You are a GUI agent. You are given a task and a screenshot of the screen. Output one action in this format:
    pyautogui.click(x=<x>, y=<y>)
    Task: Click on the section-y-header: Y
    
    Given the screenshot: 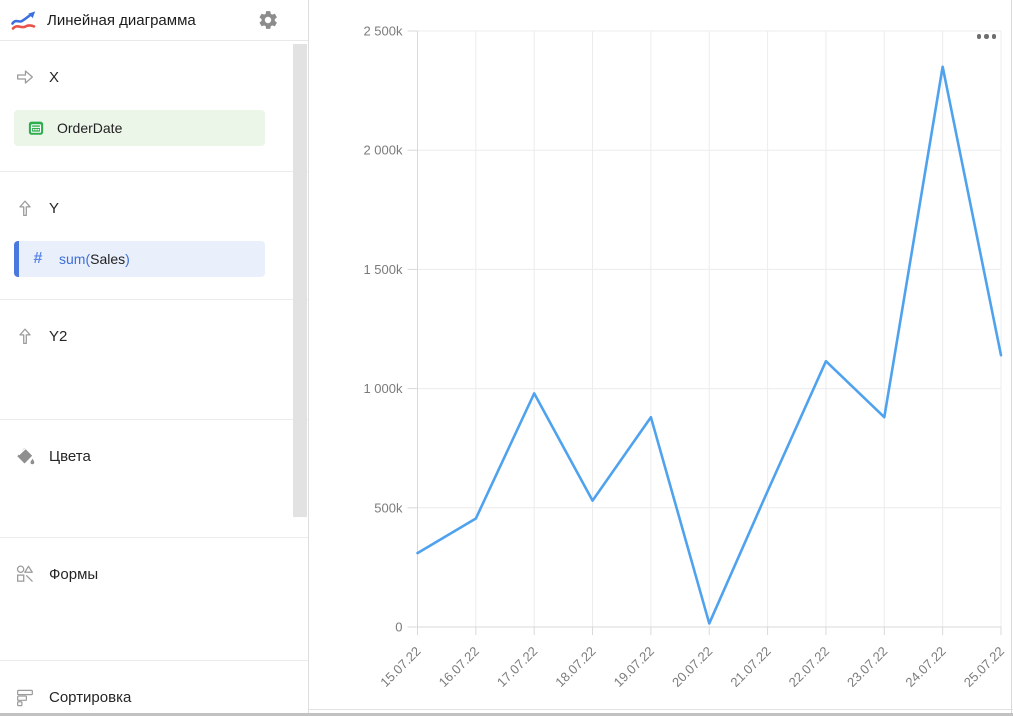 What is the action you would take?
    pyautogui.click(x=153, y=208)
    